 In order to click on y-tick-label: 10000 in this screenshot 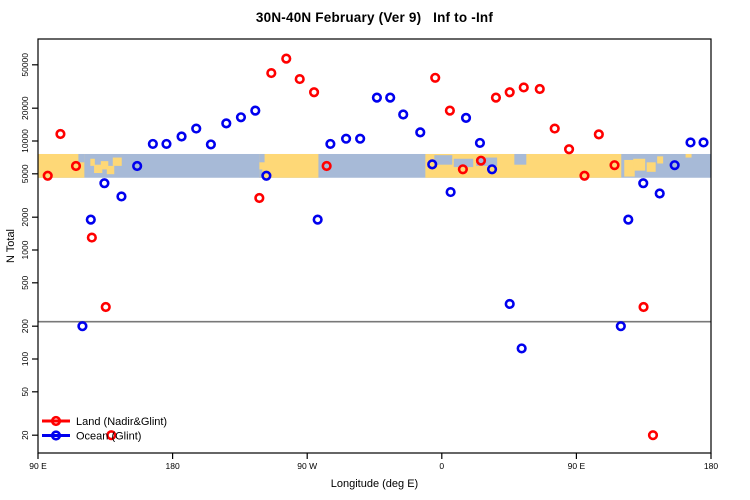, I will do `click(25, 141)`.